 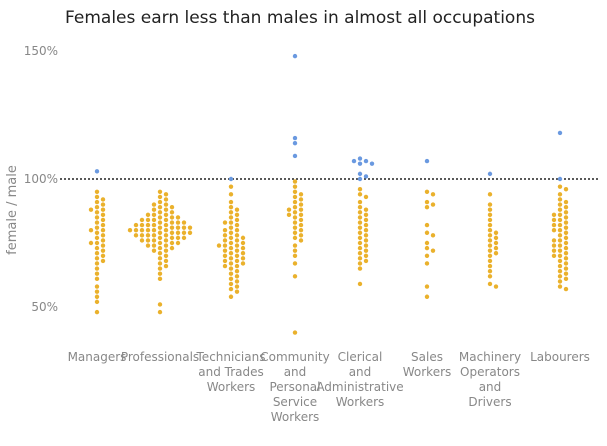 I want to click on y-axis-label: female / male, so click(x=12, y=210).